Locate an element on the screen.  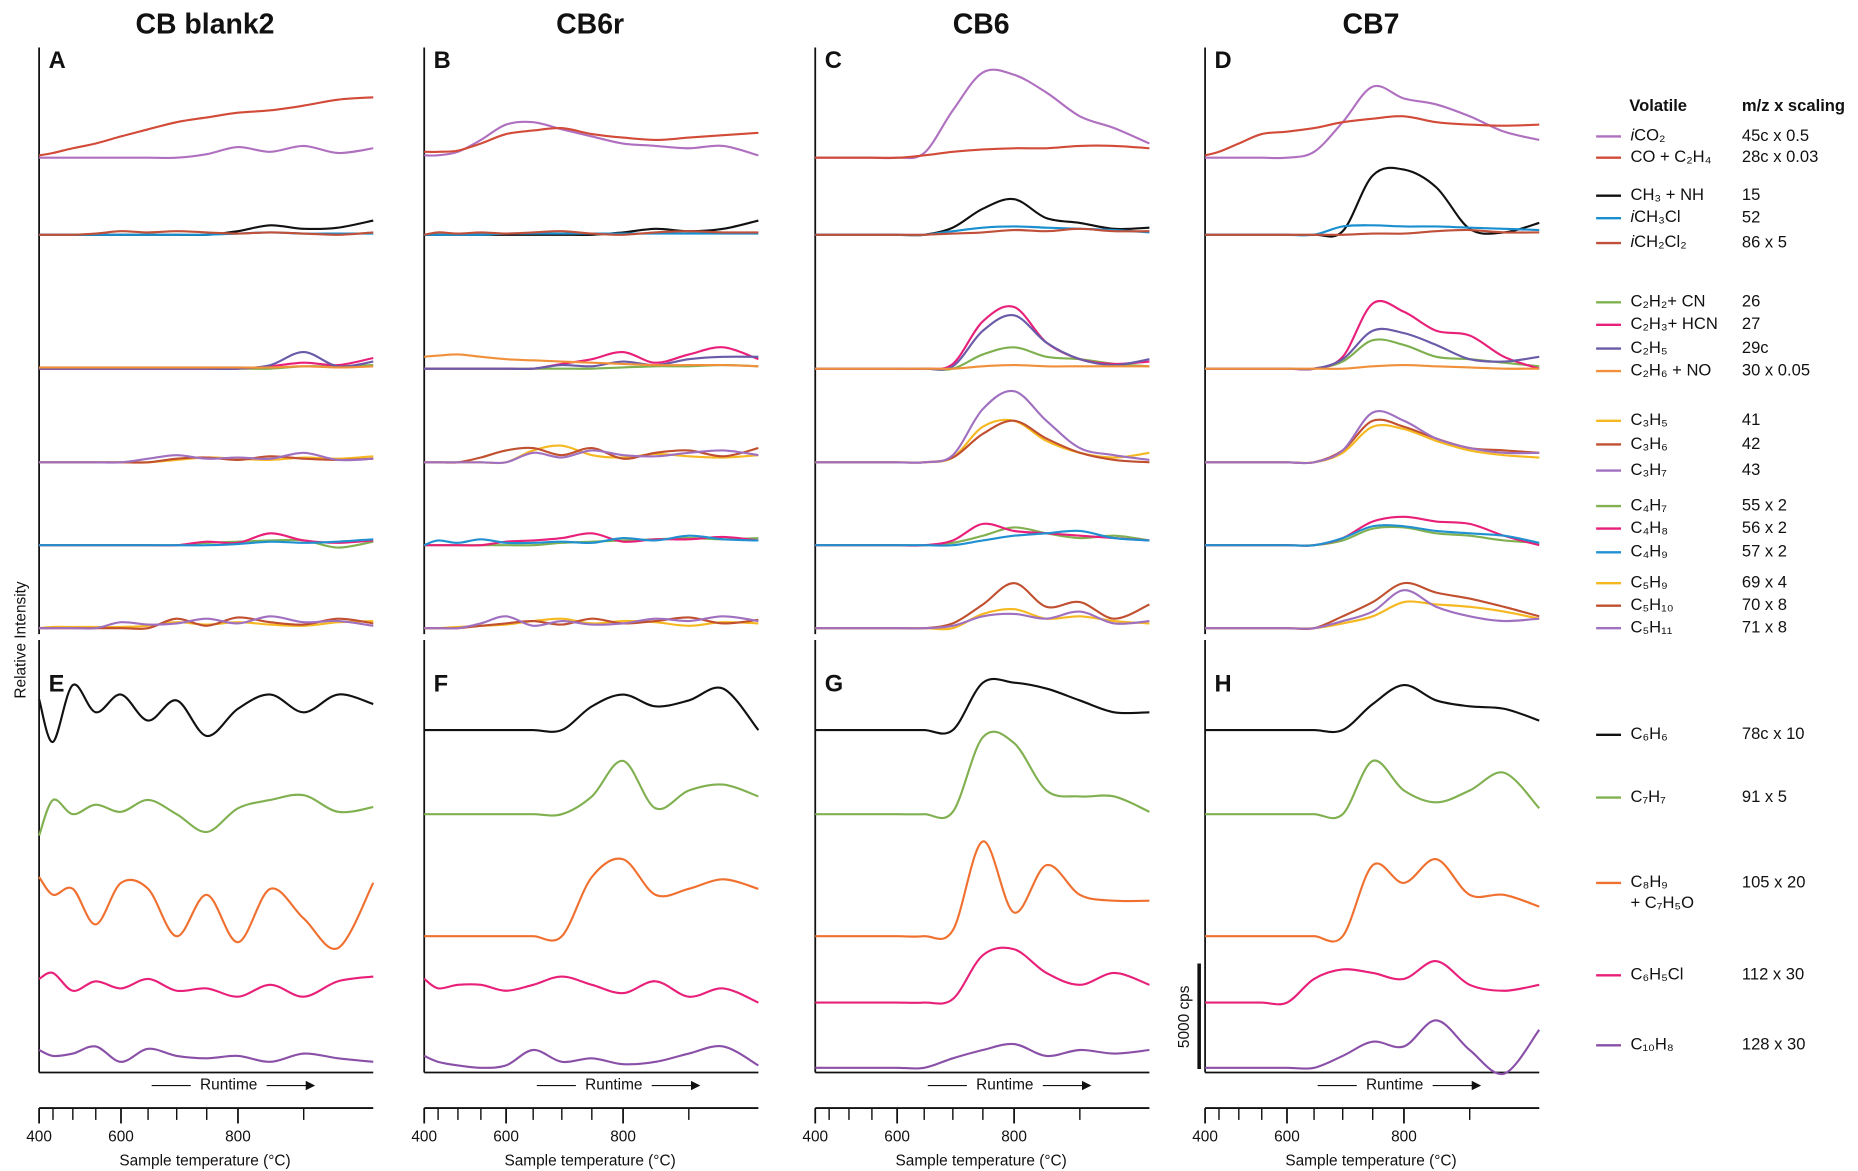
legend-scaling: 52 is located at coordinates (1751, 217).